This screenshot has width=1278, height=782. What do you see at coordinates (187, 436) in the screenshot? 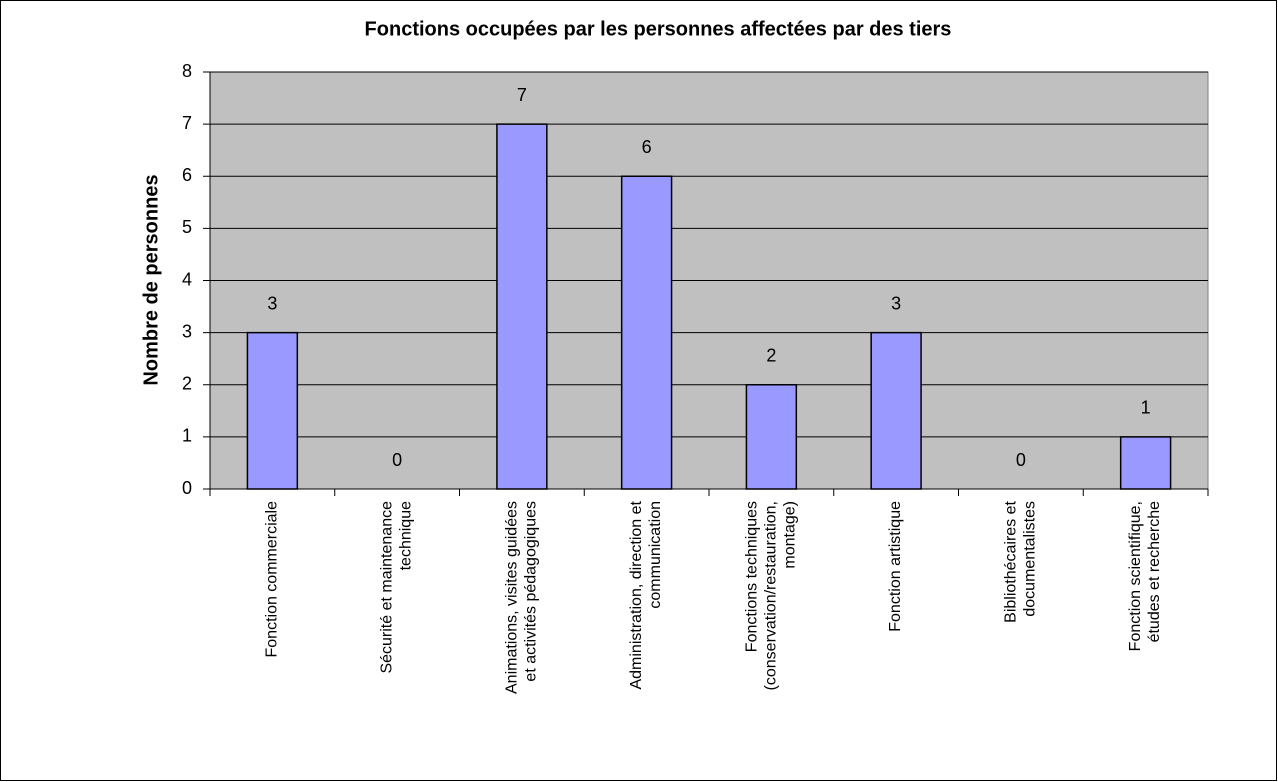
I see `y-tick-label: 1` at bounding box center [187, 436].